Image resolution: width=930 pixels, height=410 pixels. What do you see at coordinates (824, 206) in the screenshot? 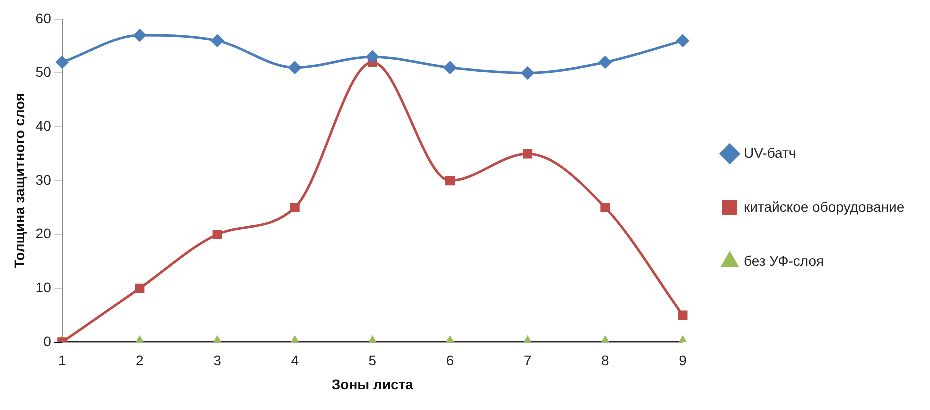
I see `legend-label: китайское оборудование` at bounding box center [824, 206].